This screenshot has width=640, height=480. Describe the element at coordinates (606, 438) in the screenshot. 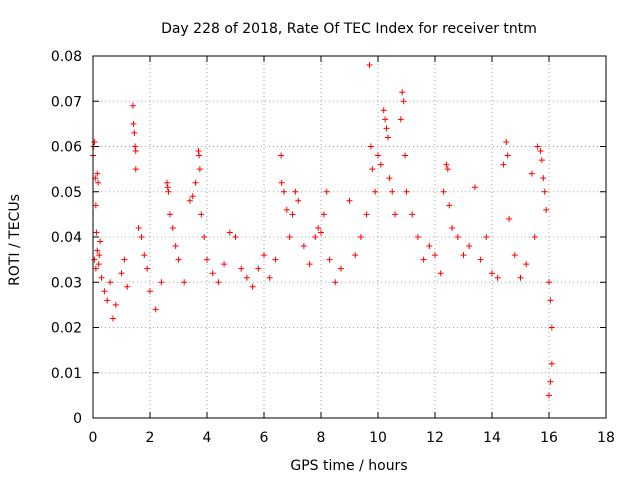

I see `x-tick-label: 18` at that location.